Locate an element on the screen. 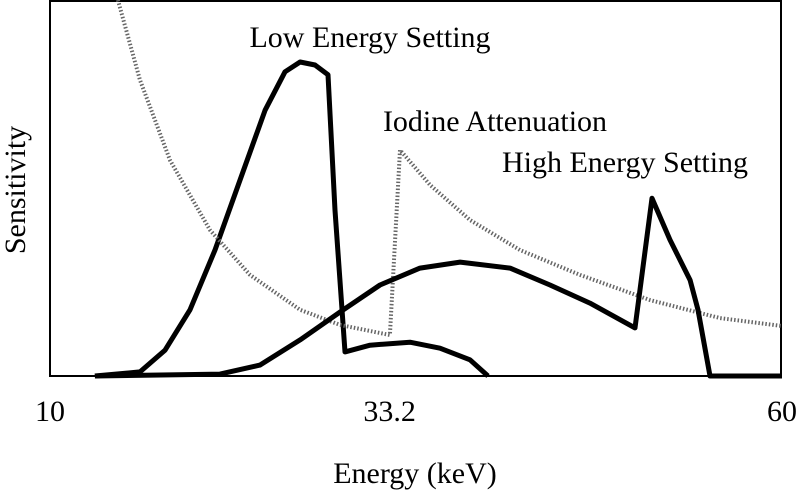 Image resolution: width=802 pixels, height=498 pixels. series-annotation: High Energy Setting is located at coordinates (625, 162).